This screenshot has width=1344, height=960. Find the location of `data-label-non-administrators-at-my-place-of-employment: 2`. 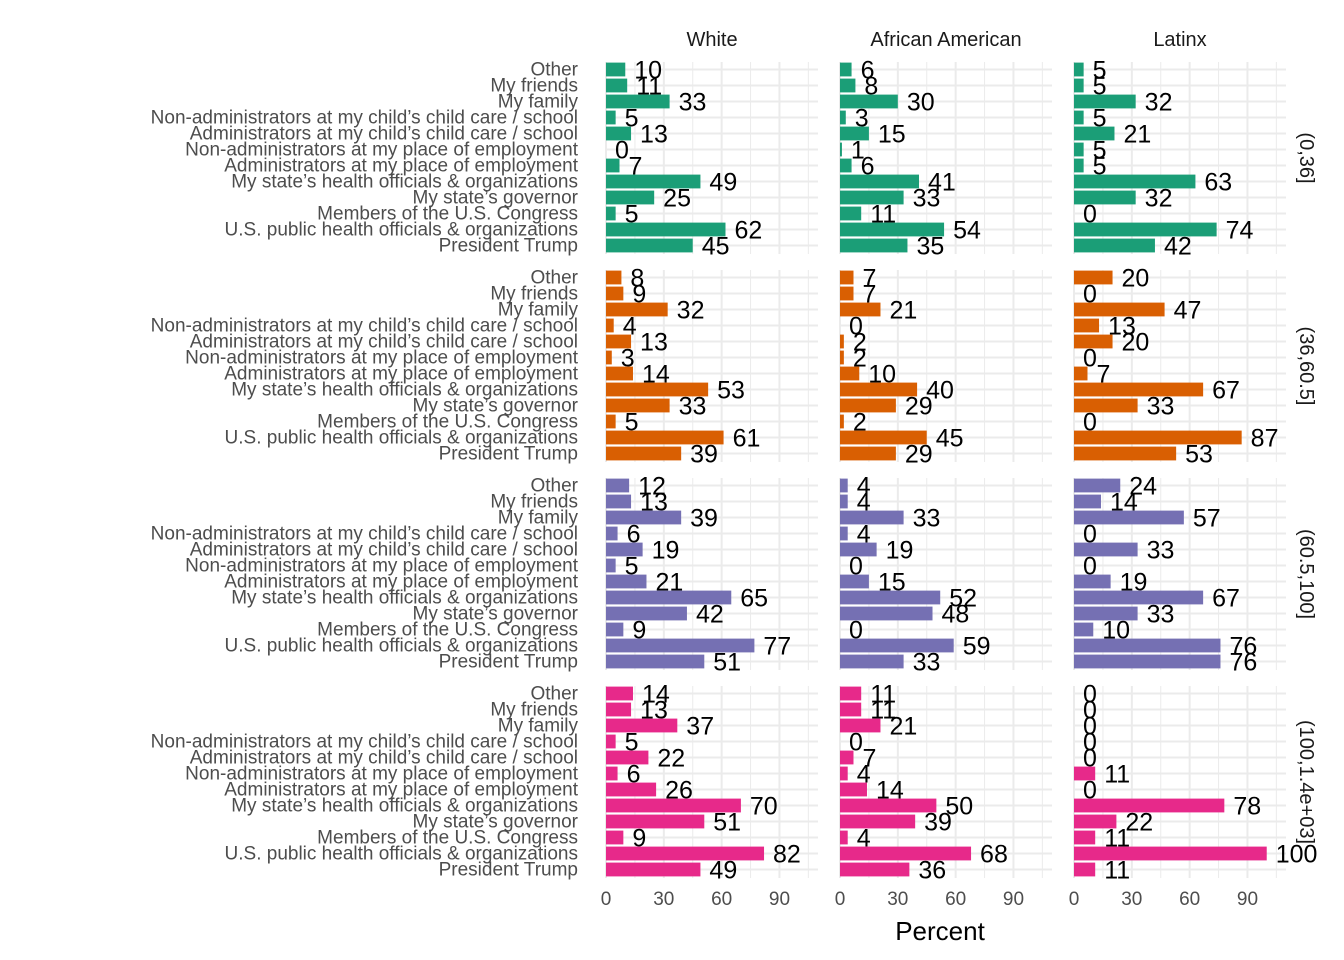

data-label-non-administrators-at-my-place-of-employment: 2 is located at coordinates (860, 359).